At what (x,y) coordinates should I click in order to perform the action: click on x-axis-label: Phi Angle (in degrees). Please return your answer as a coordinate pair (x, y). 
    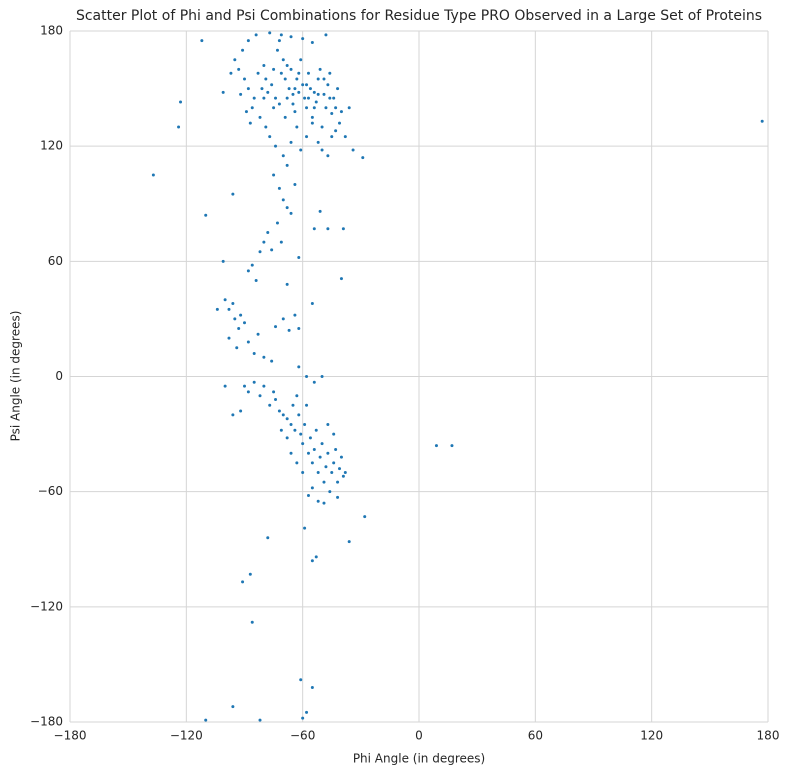
    Looking at the image, I should click on (419, 759).